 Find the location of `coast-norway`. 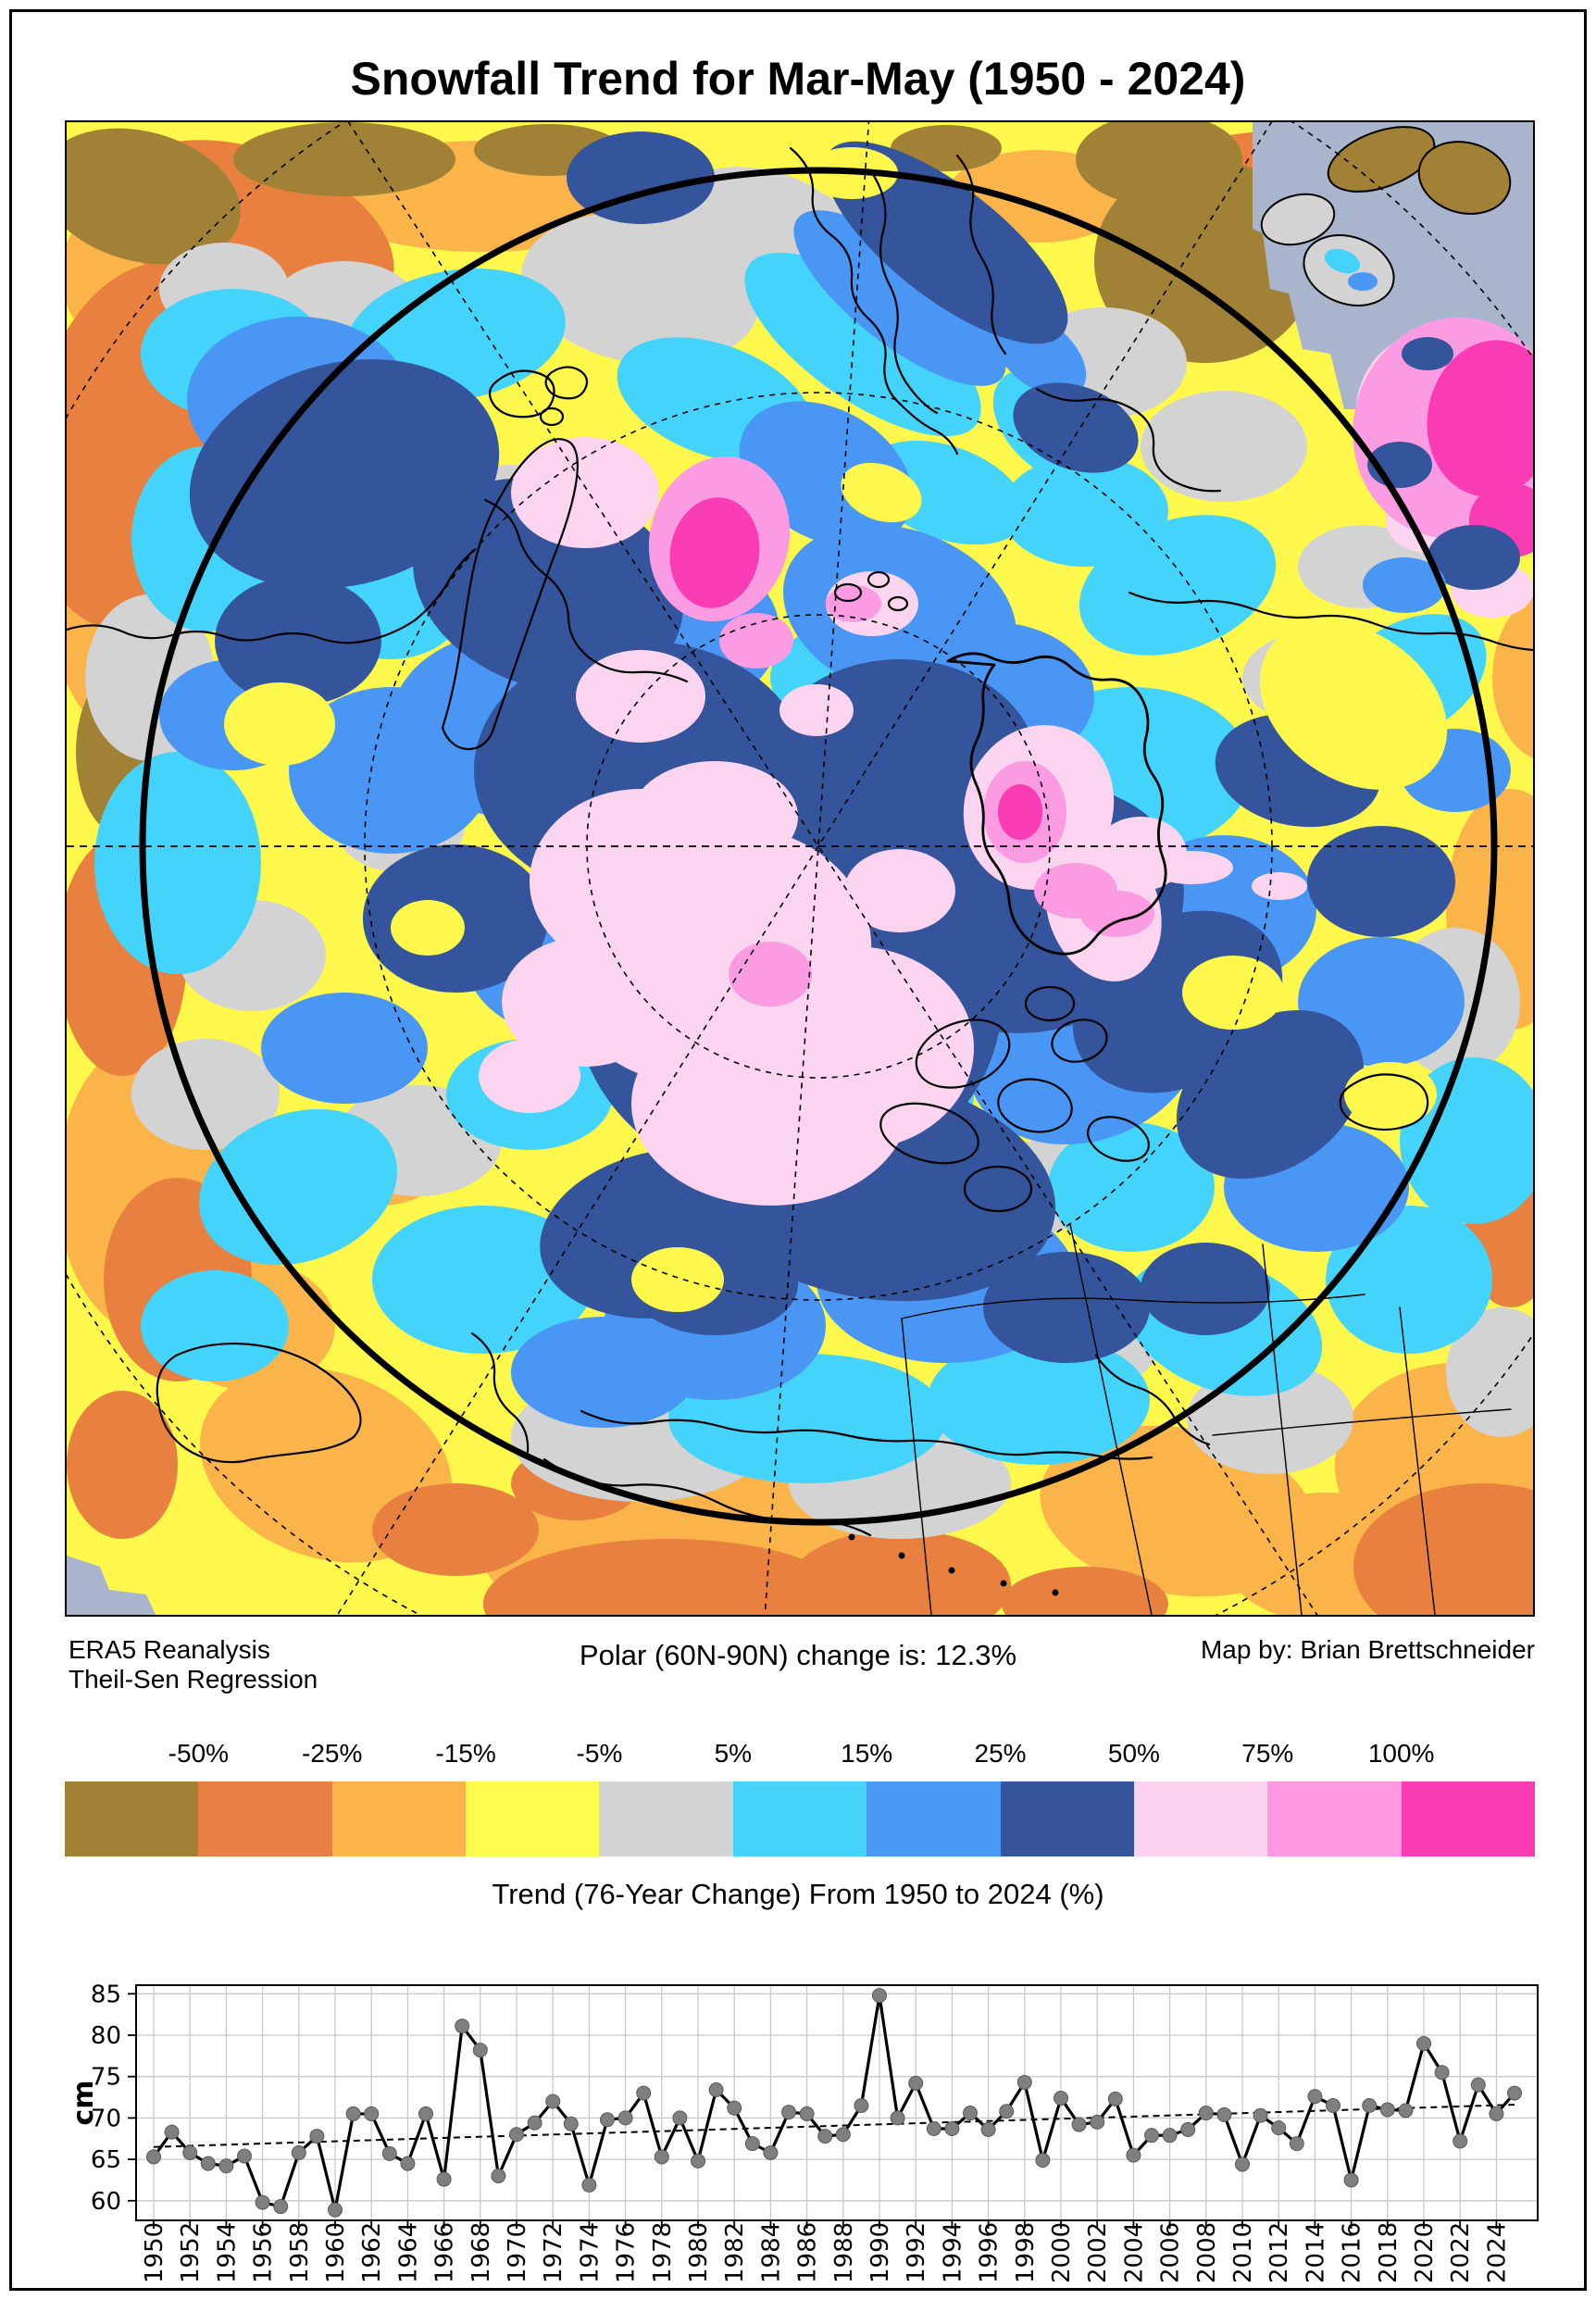

coast-norway is located at coordinates (874, 301).